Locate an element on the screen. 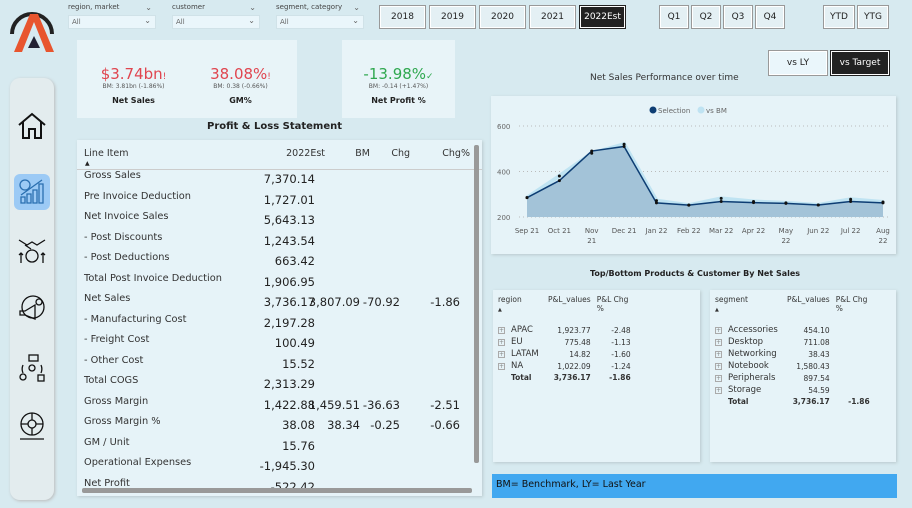 The image size is (912, 508). cell: Pre Invoice Deduction is located at coordinates (137, 196).